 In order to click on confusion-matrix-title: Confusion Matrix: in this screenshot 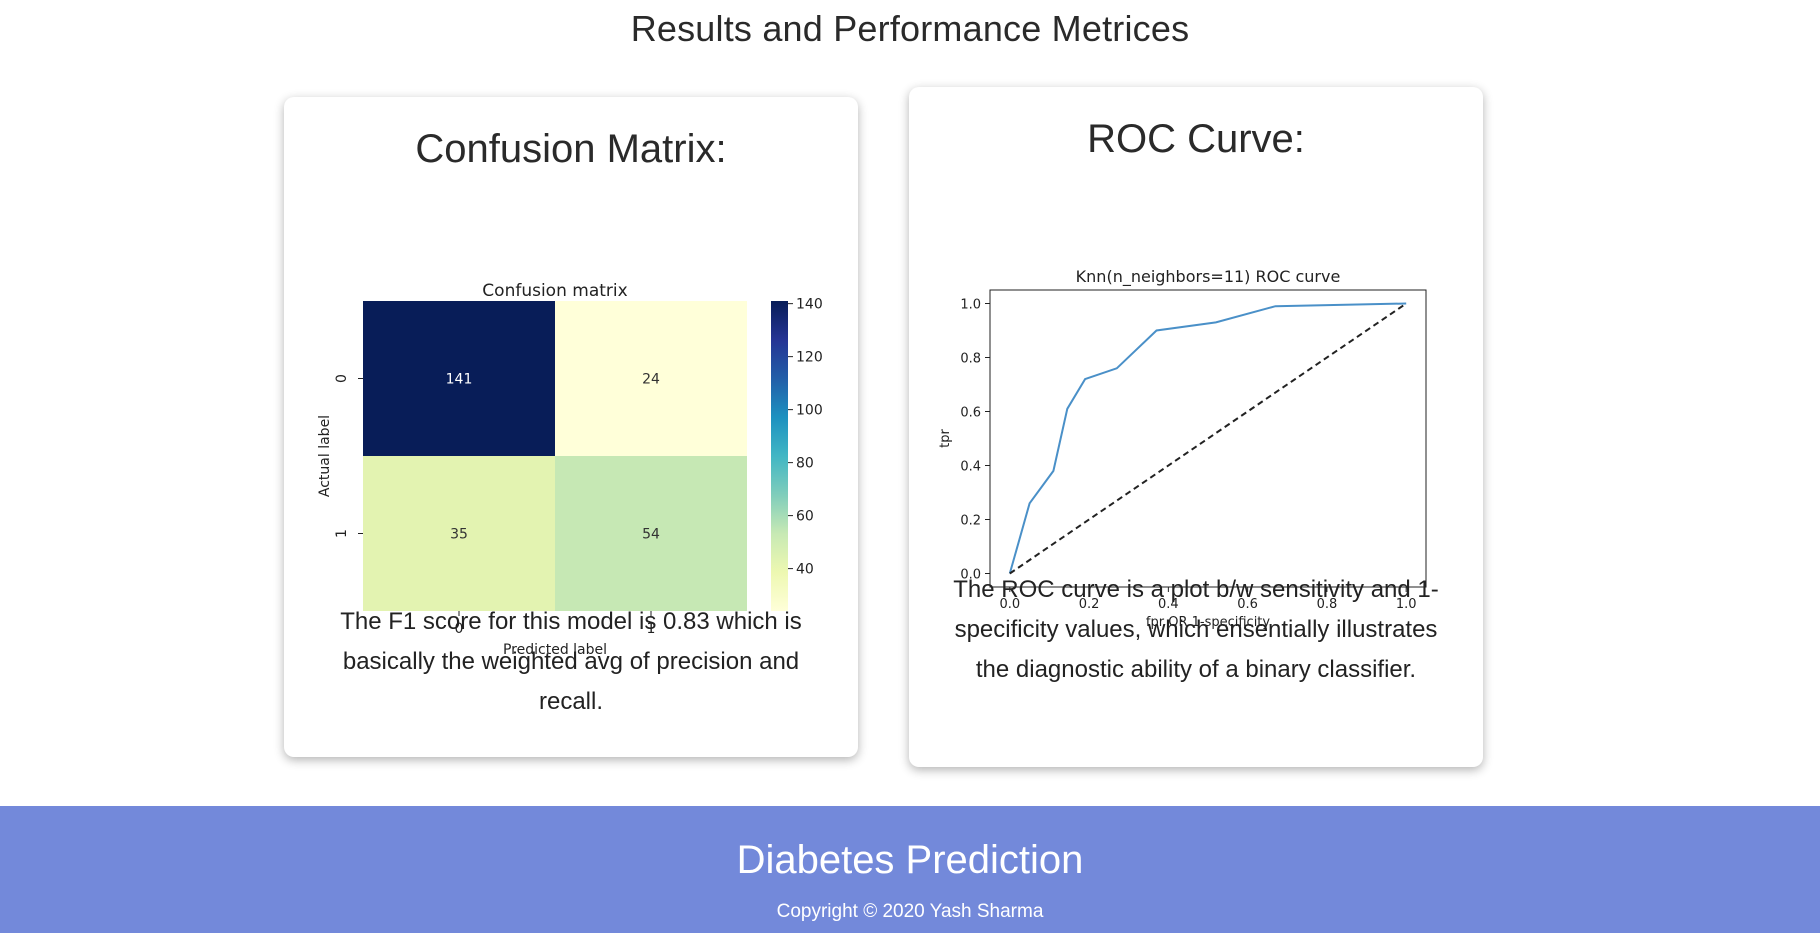, I will do `click(571, 149)`.